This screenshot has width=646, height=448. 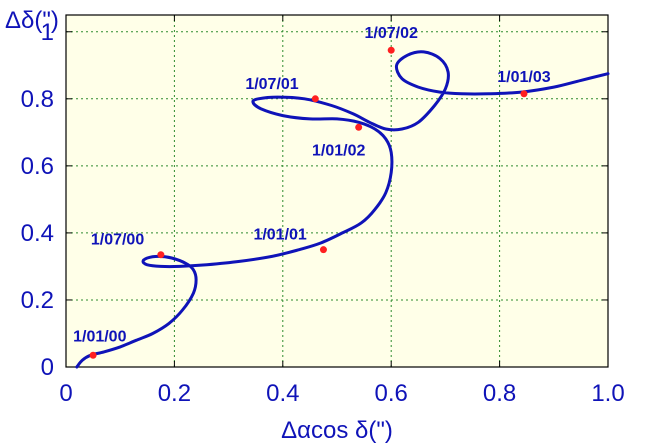 I want to click on date-label: 1/07/02, so click(x=391, y=33).